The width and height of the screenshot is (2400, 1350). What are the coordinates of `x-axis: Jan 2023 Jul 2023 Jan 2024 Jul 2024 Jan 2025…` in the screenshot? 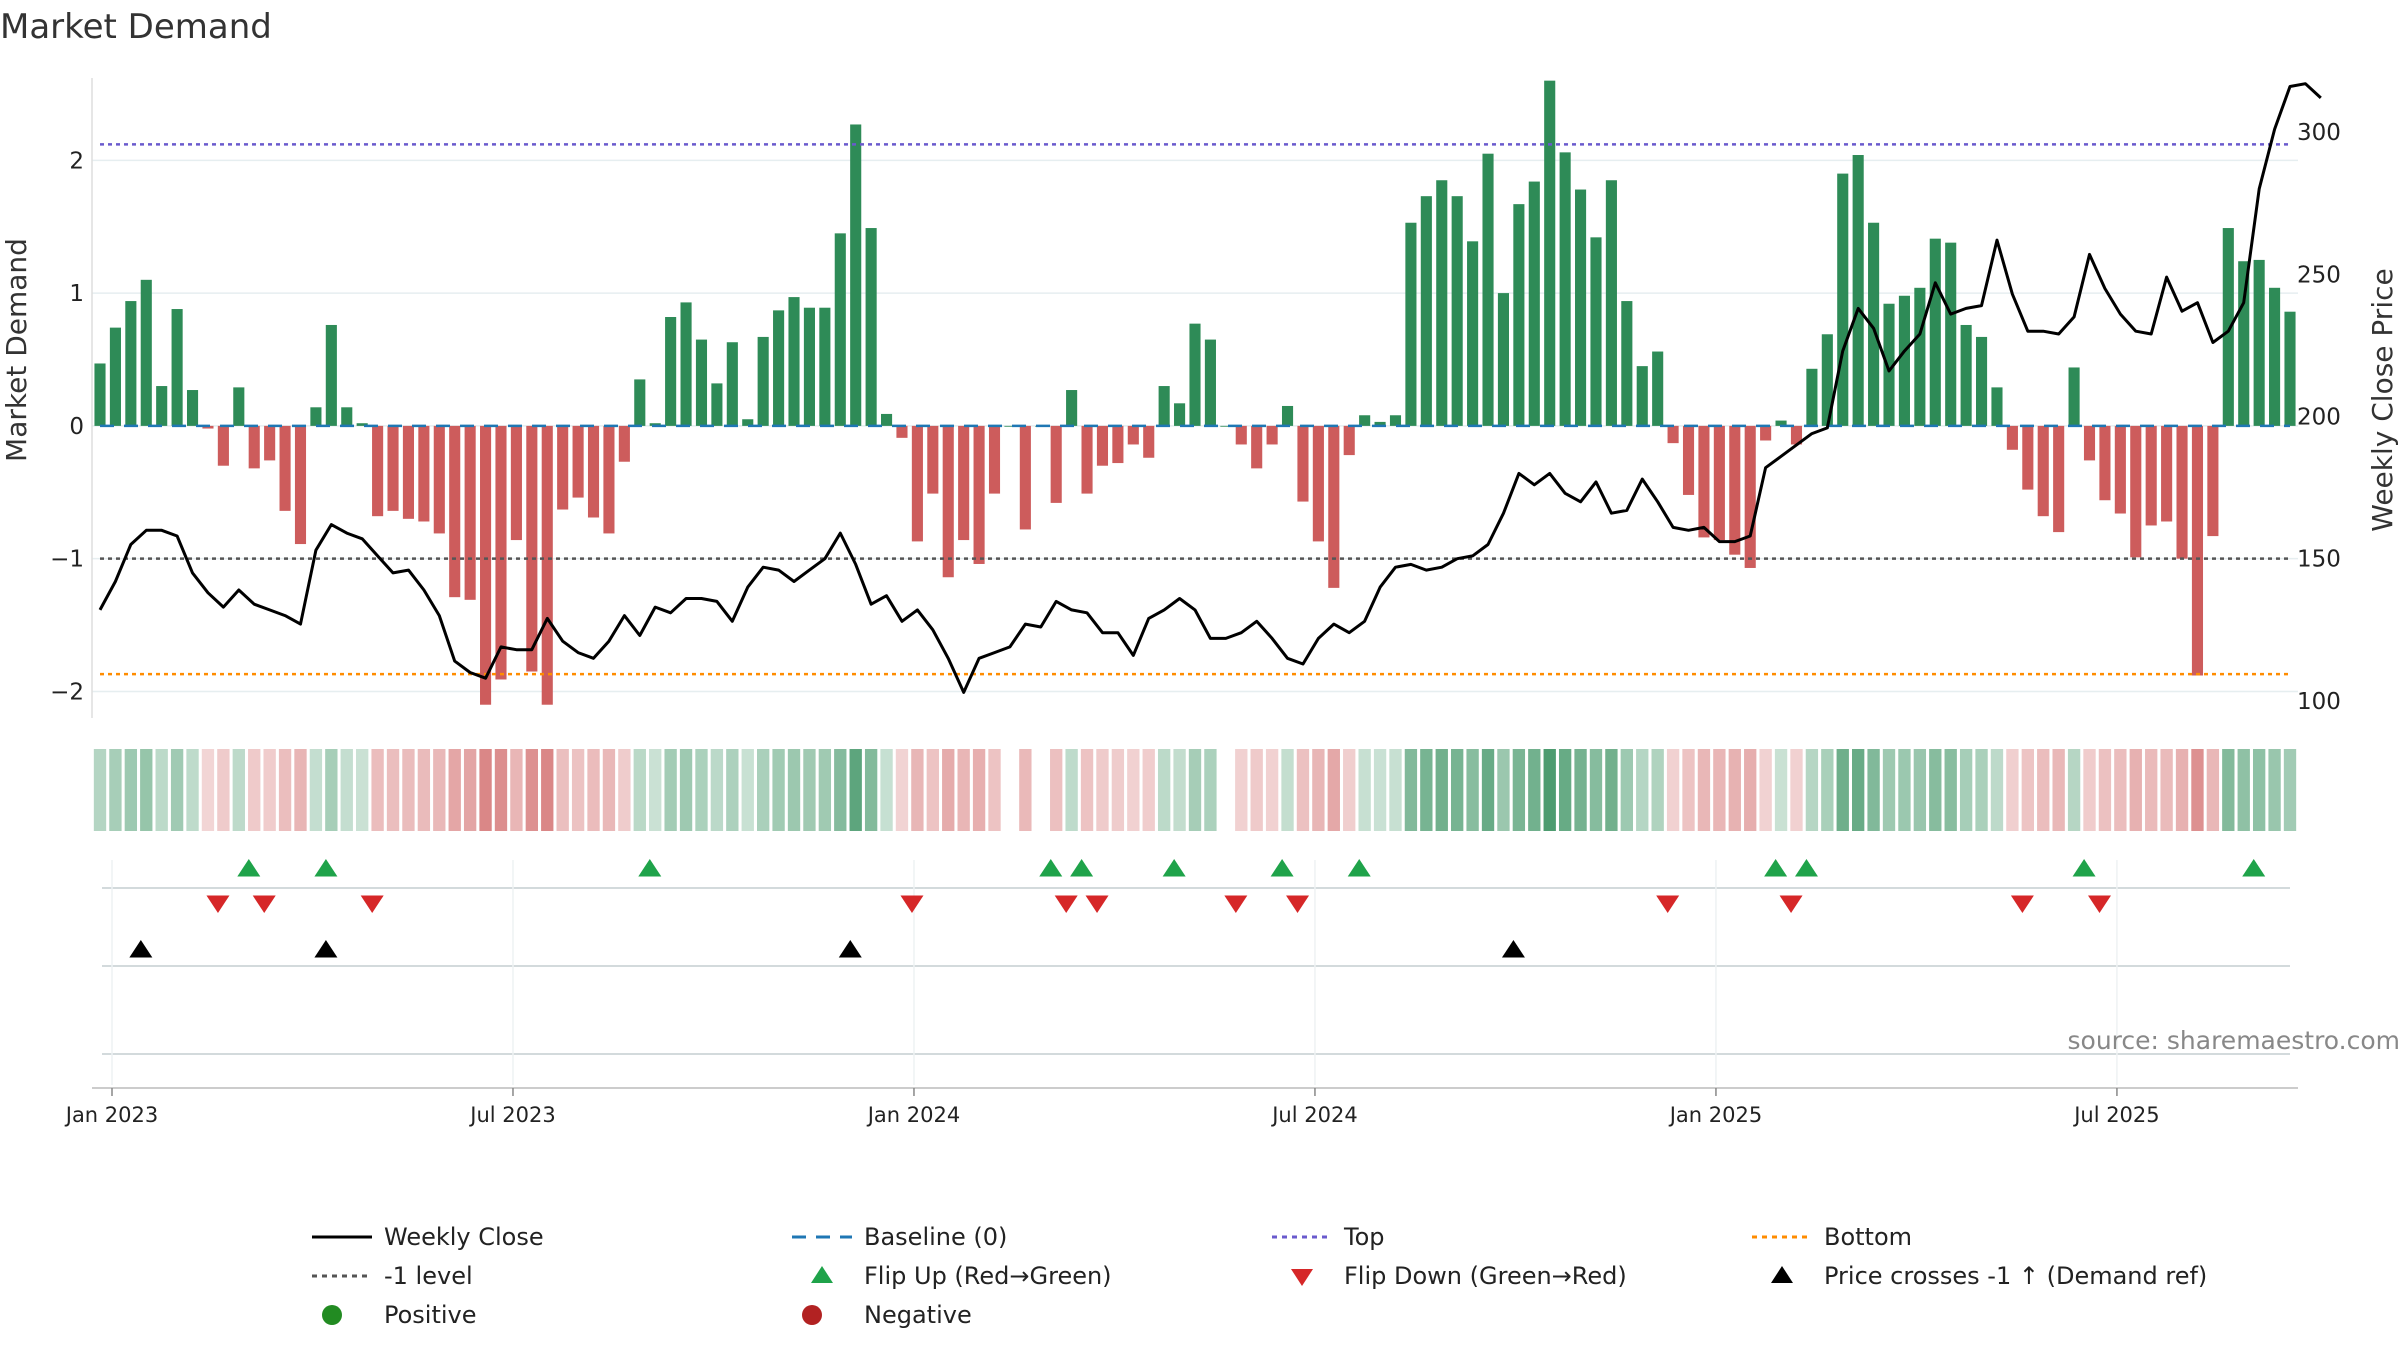 It's located at (1181, 1107).